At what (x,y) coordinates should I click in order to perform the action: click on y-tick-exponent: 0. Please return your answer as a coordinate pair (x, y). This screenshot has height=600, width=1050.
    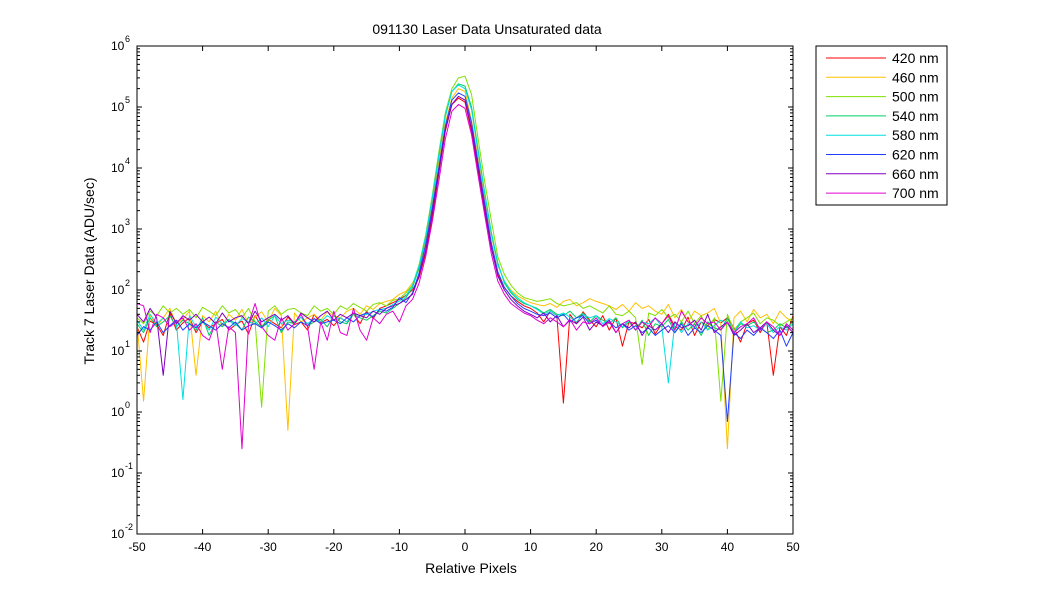
    Looking at the image, I should click on (127, 405).